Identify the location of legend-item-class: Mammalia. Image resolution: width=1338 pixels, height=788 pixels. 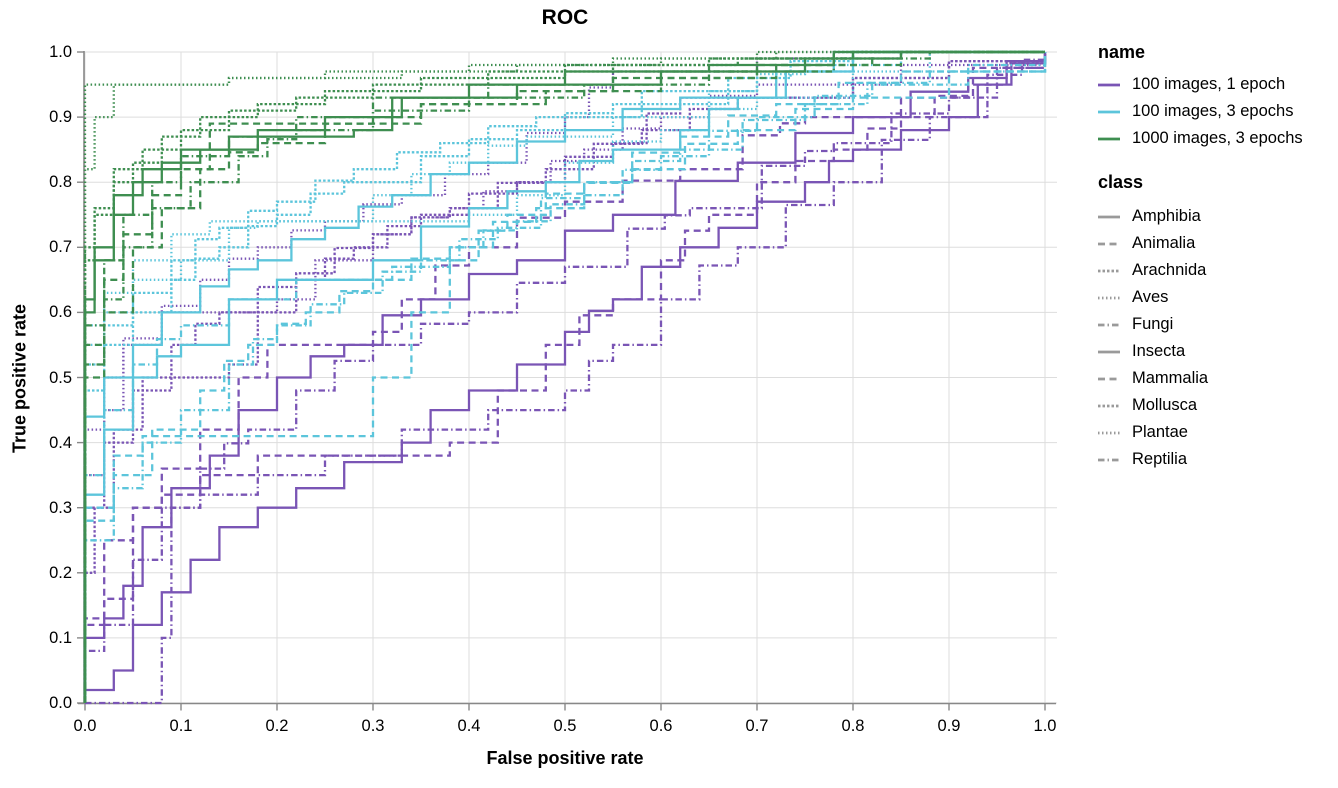
(1200, 378).